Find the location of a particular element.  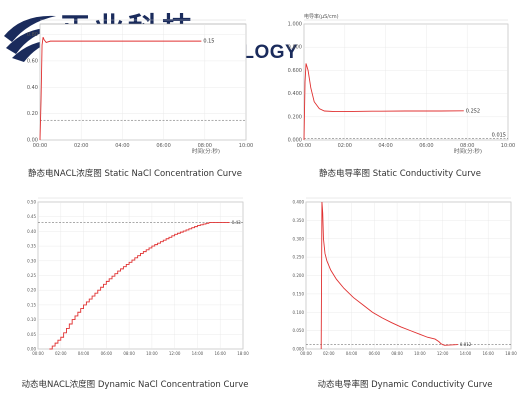

logo-mark-icon is located at coordinates (30, 38).